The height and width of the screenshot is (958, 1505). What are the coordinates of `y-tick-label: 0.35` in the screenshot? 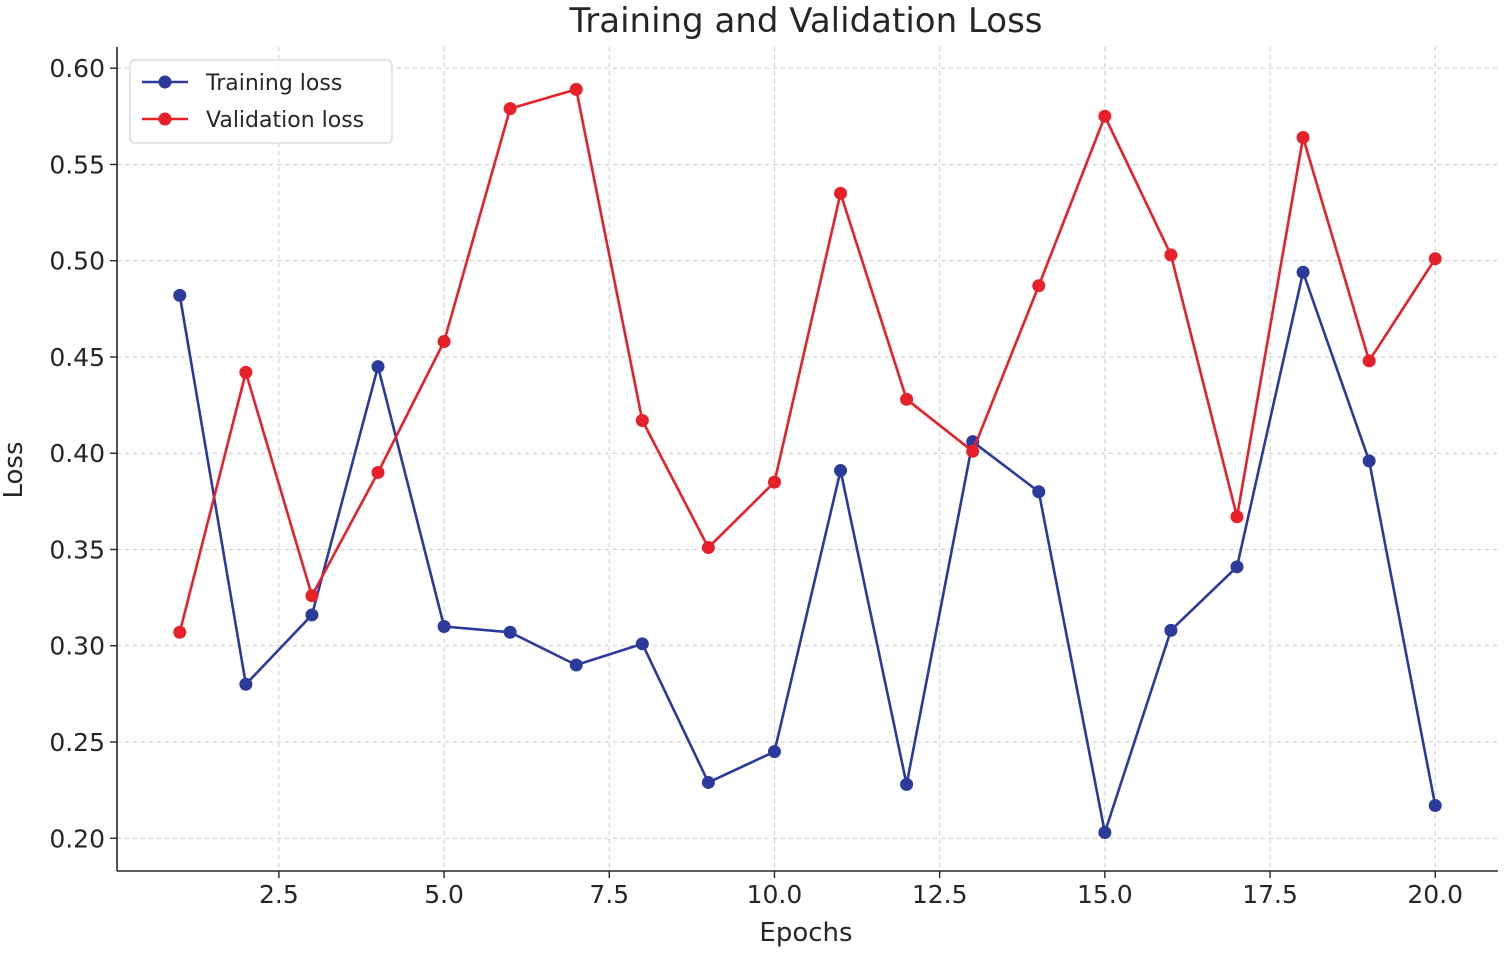 It's located at (77, 549).